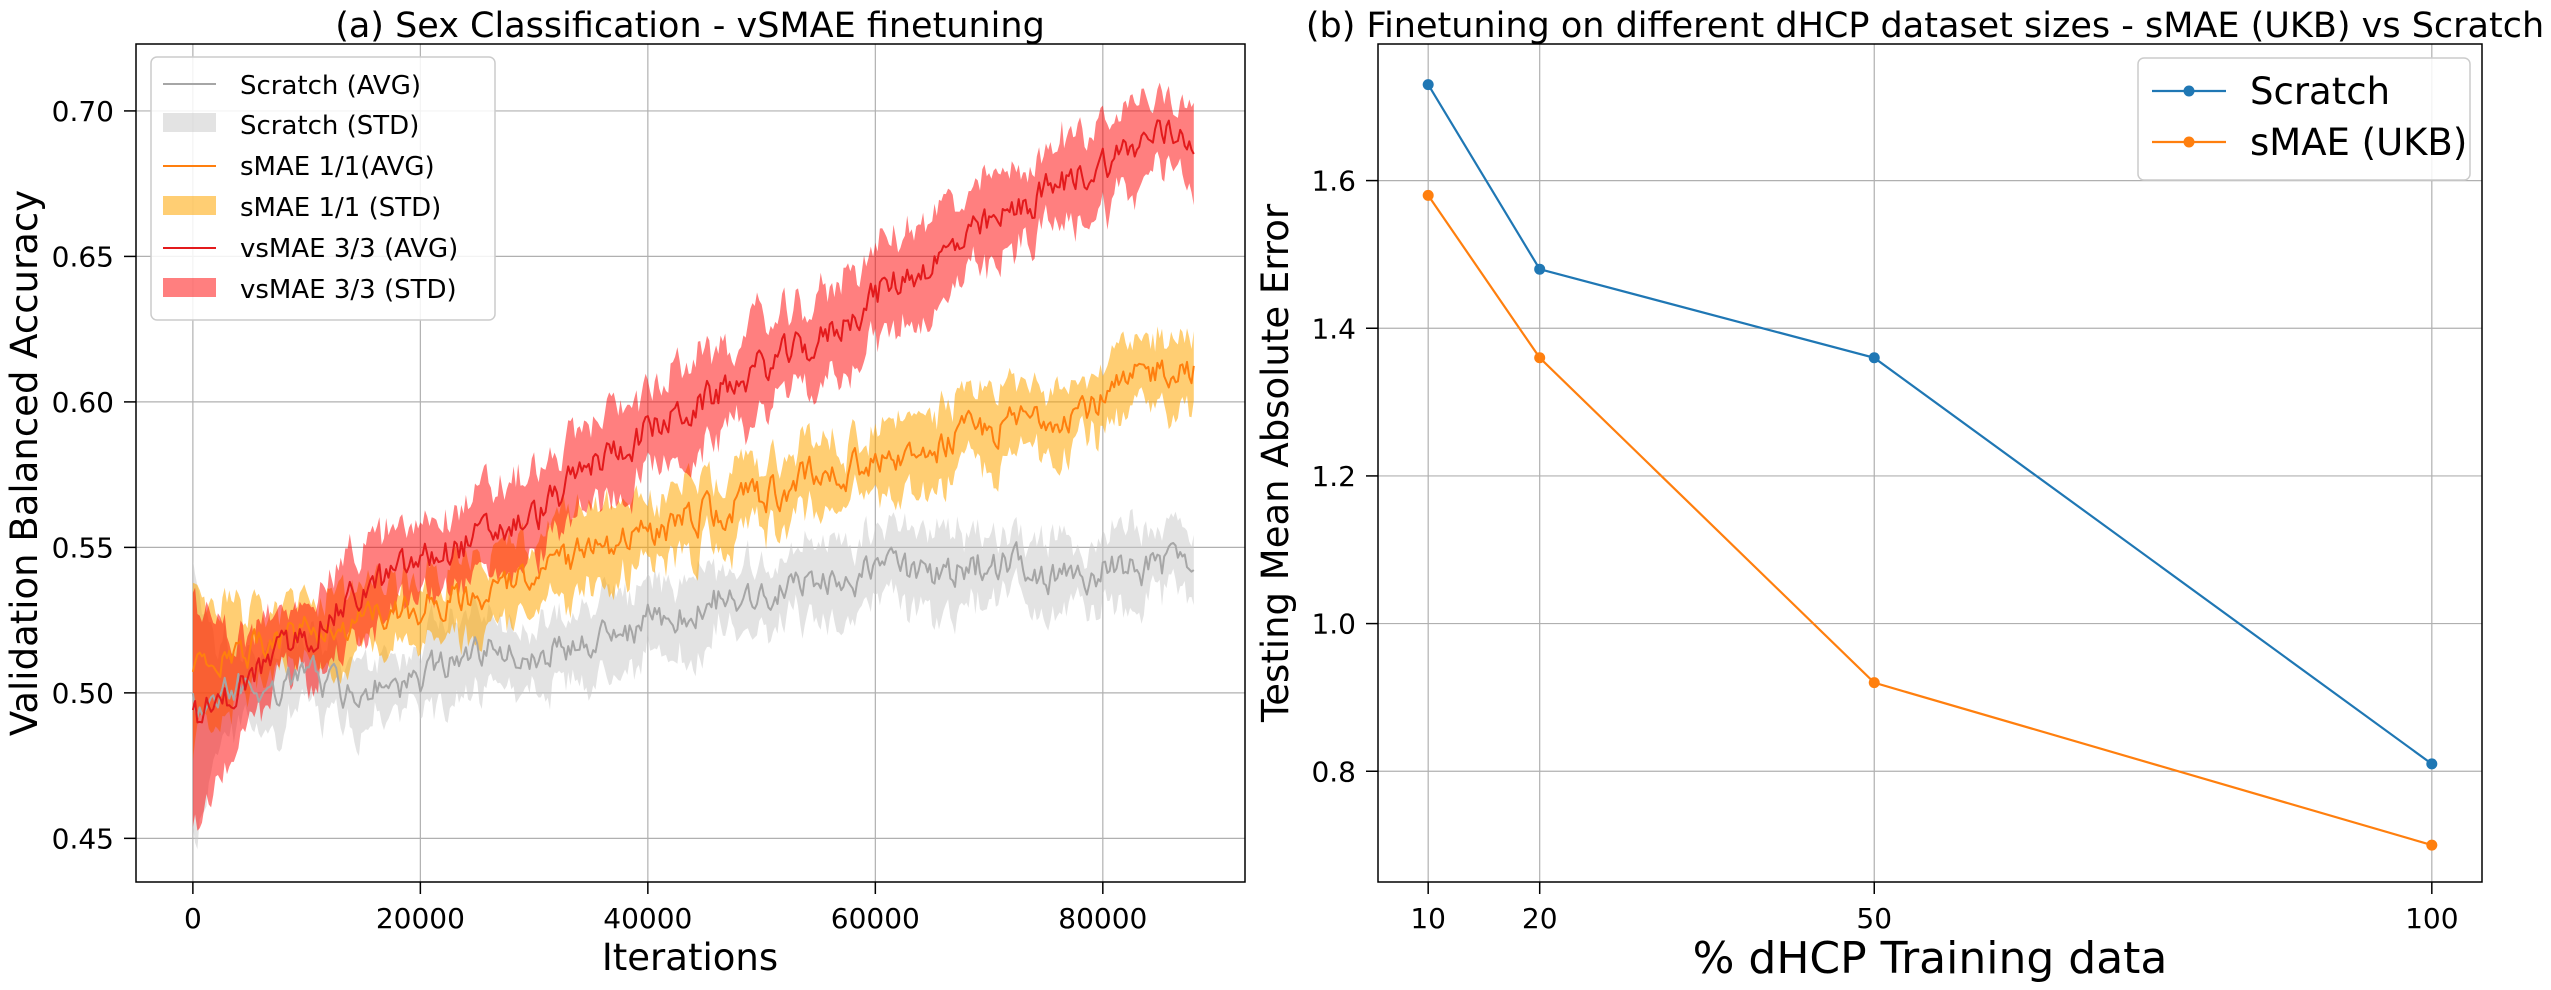 The width and height of the screenshot is (2551, 990). Describe the element at coordinates (1333, 328) in the screenshot. I see `chart-b-ytick-label: 1.4` at that location.